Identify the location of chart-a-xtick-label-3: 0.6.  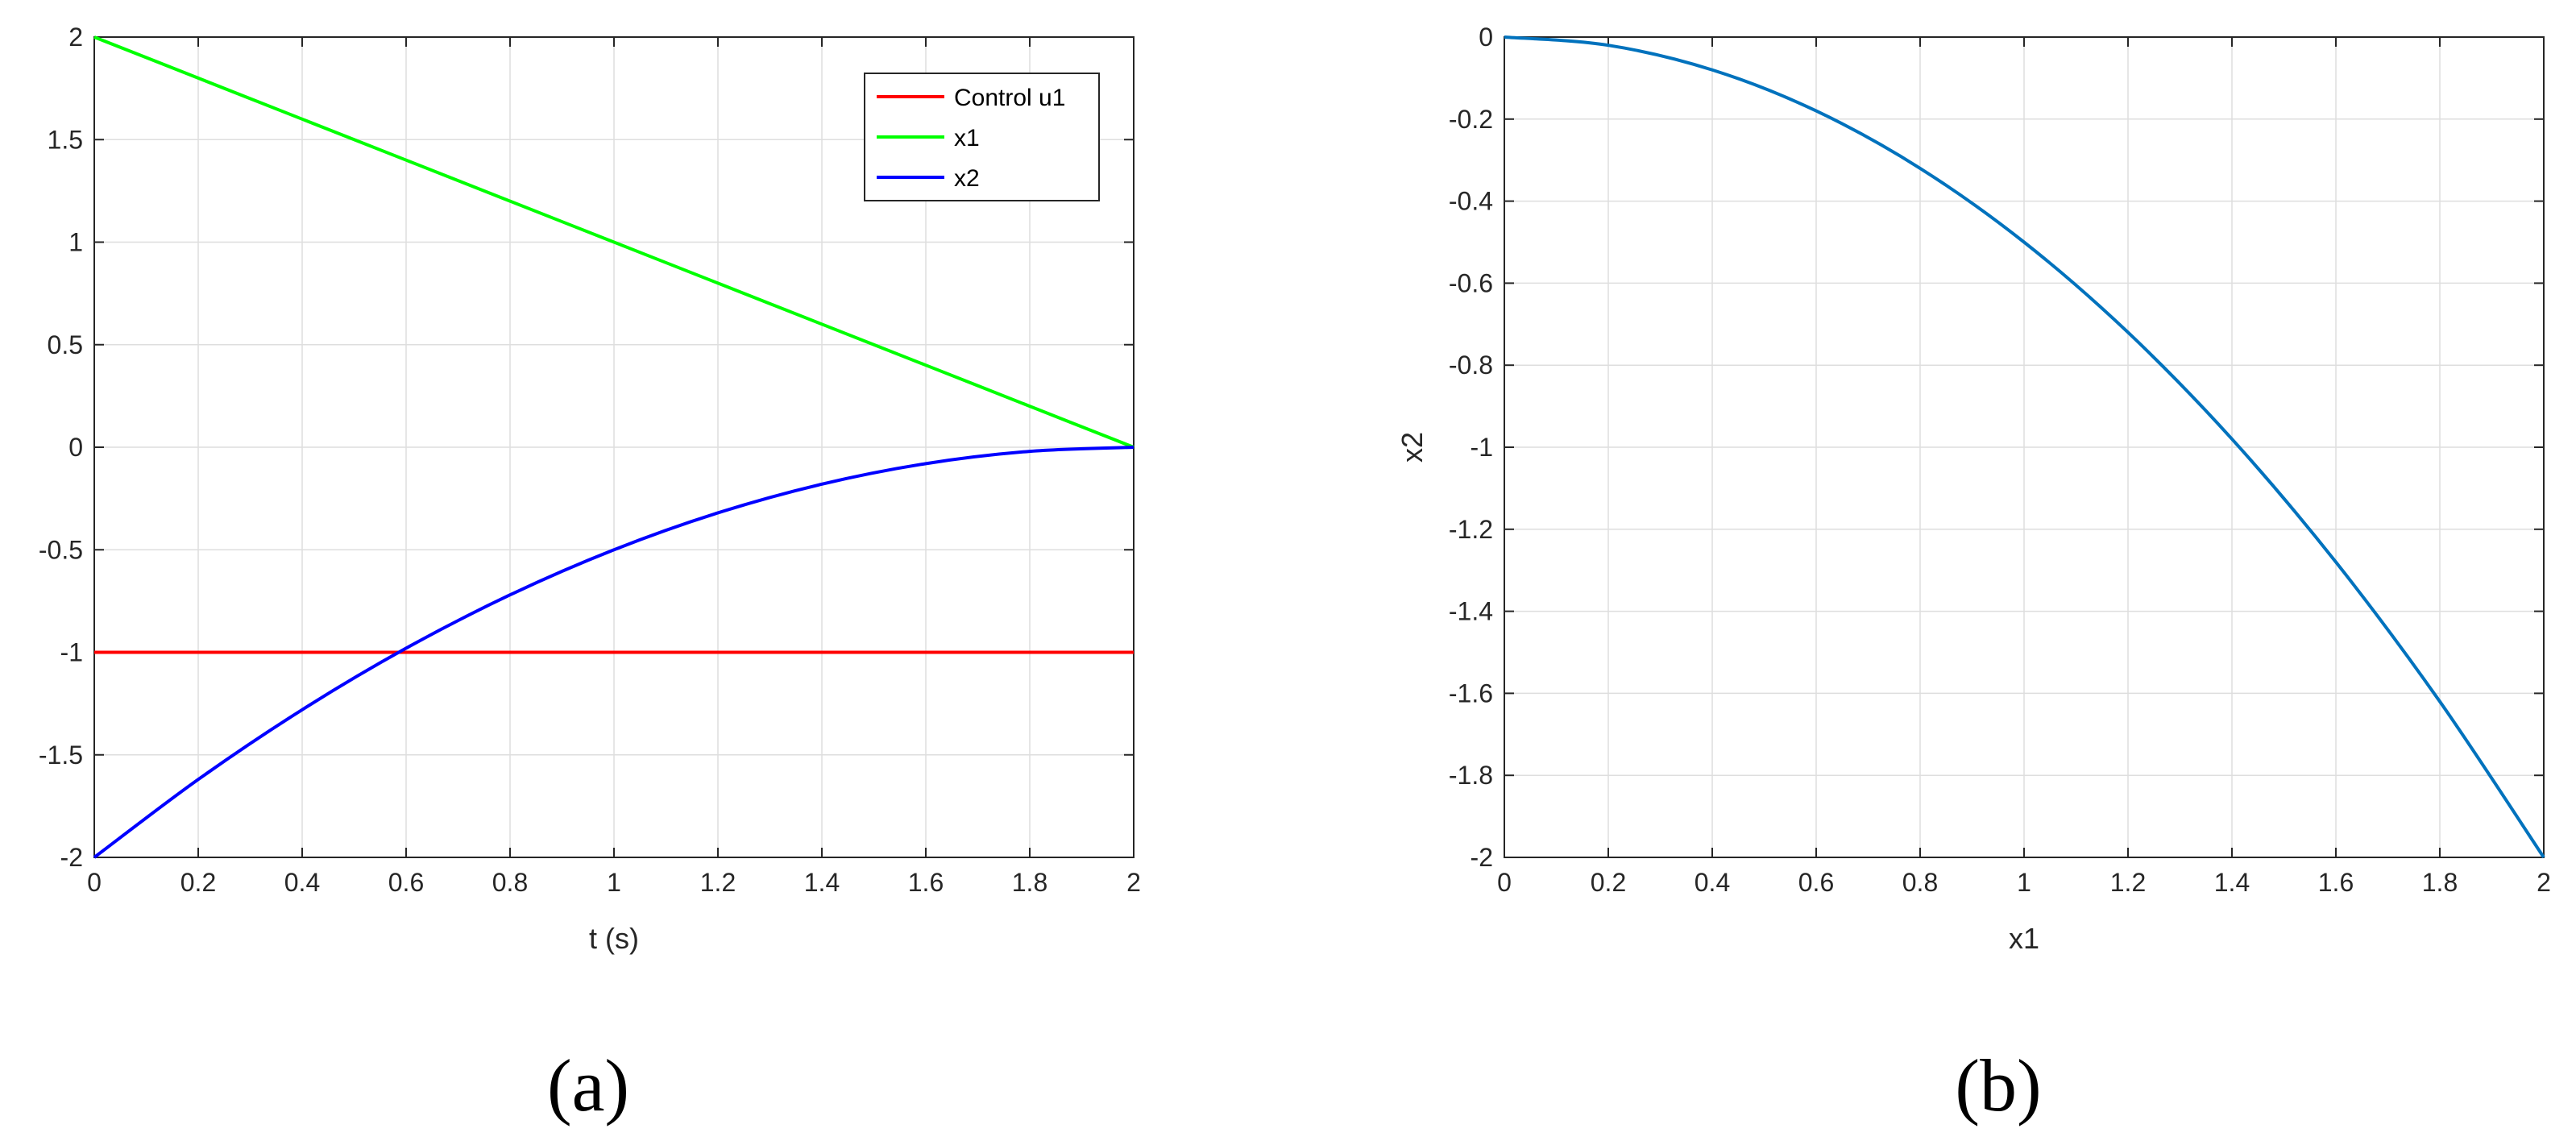
(406, 882).